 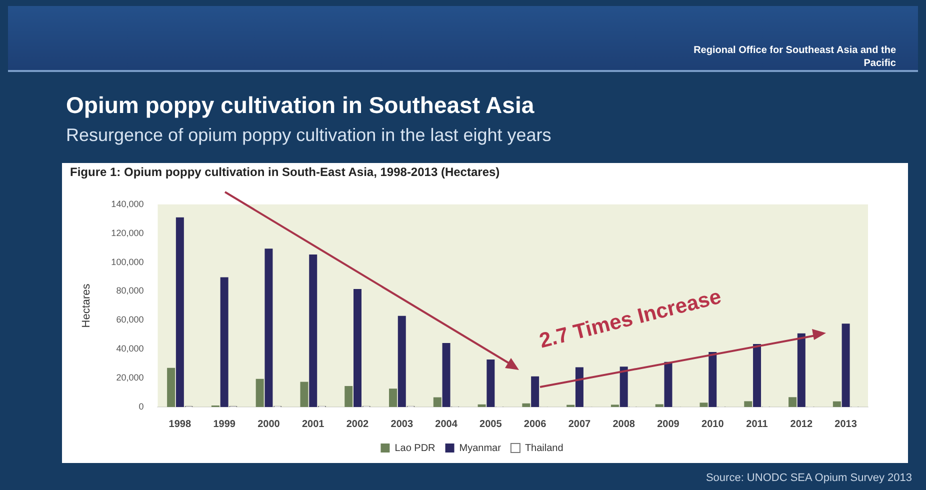 I want to click on annotation: 2.7 Times Increase, so click(x=630, y=319).